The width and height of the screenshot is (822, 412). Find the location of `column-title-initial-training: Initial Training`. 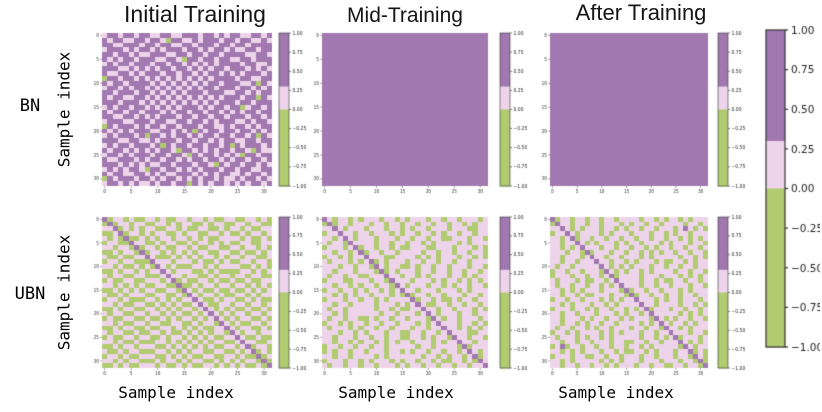

column-title-initial-training: Initial Training is located at coordinates (195, 14).